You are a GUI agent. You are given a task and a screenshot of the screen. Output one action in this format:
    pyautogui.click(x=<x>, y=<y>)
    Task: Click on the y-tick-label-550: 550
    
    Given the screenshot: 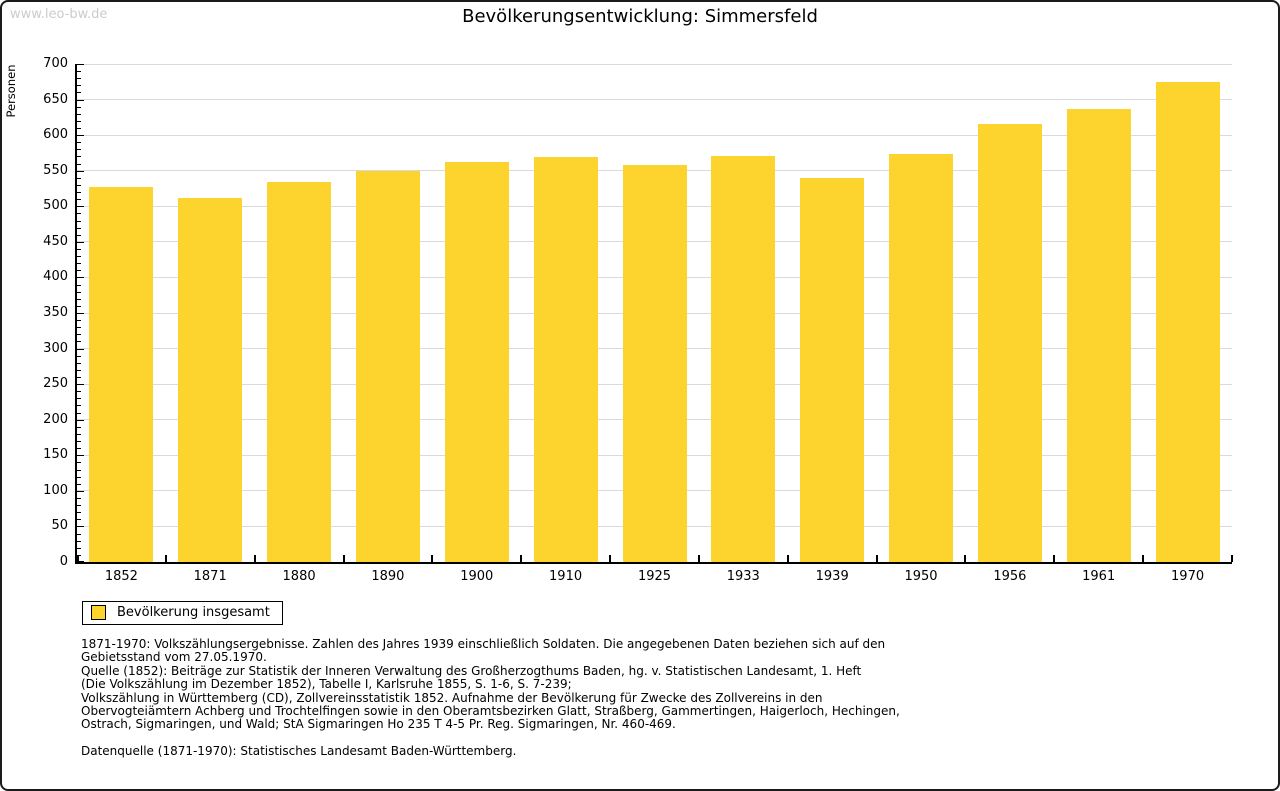 What is the action you would take?
    pyautogui.click(x=55, y=170)
    